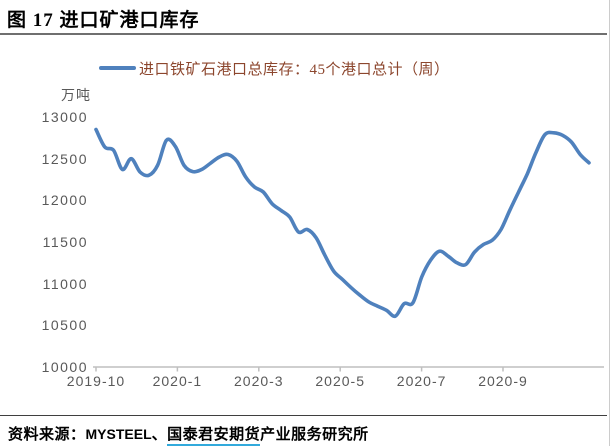  What do you see at coordinates (303, 34) in the screenshot?
I see `title-divider` at bounding box center [303, 34].